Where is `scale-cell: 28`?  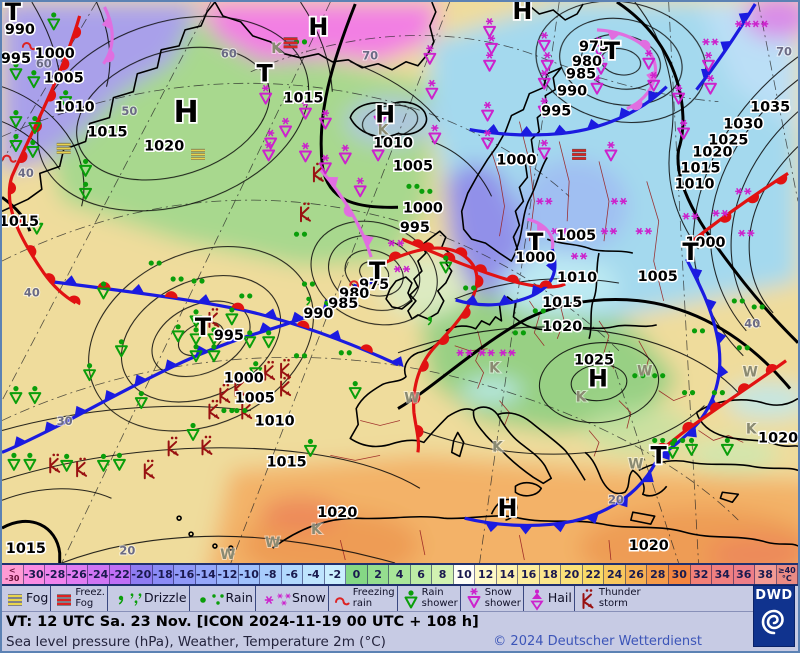 scale-cell: 28 is located at coordinates (658, 574).